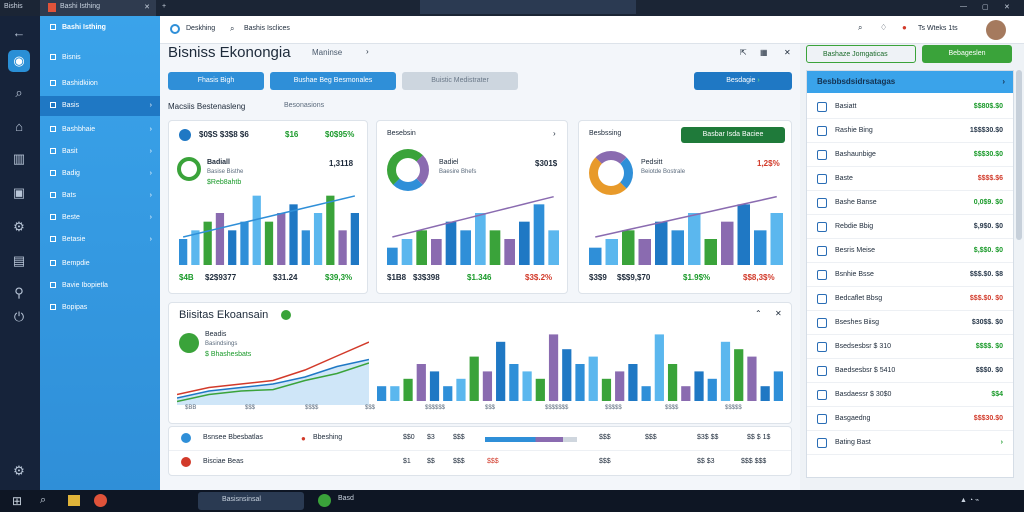 Image resolution: width=1024 pixels, height=512 pixels. I want to click on new-tab-icon: +, so click(164, 6).